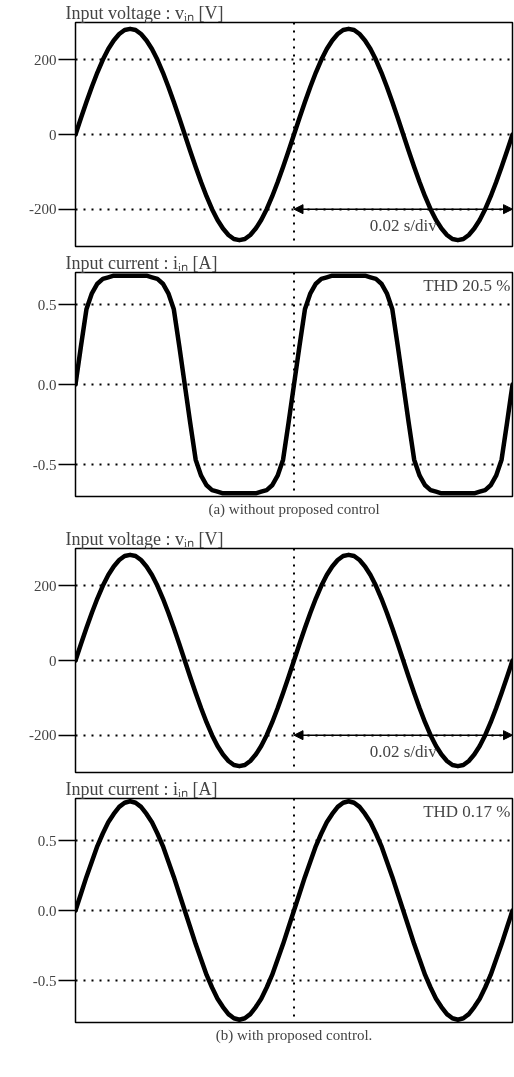  I want to click on annotation: THD 20.5 %, so click(467, 285).